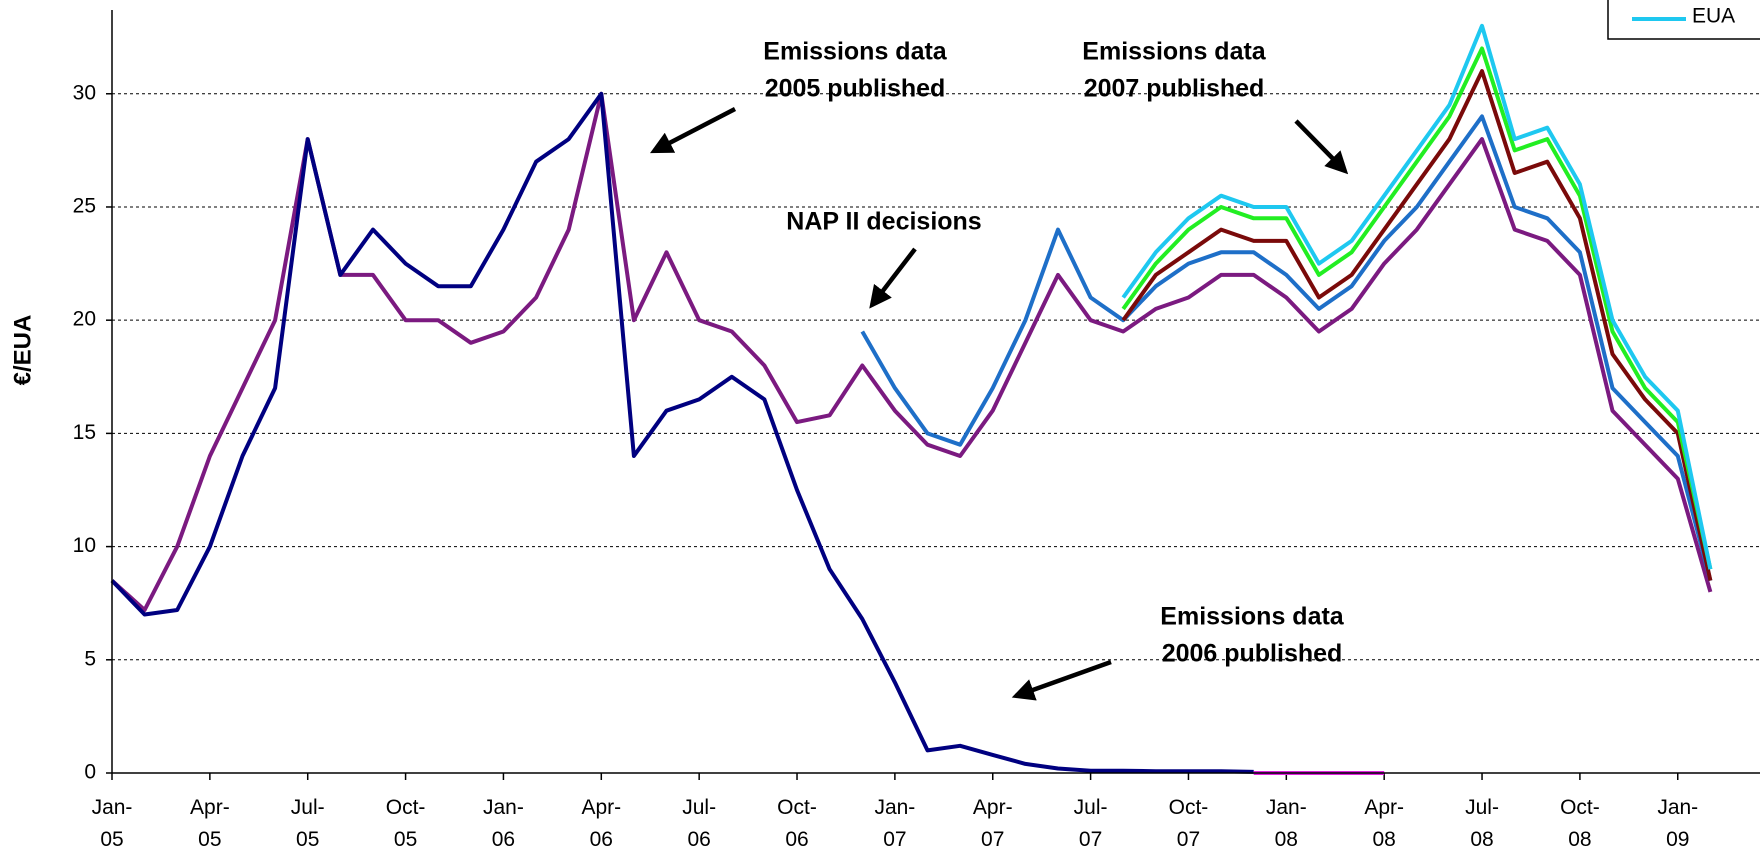 The image size is (1760, 850). I want to click on x-tick-label: Jul-06, so click(699, 823).